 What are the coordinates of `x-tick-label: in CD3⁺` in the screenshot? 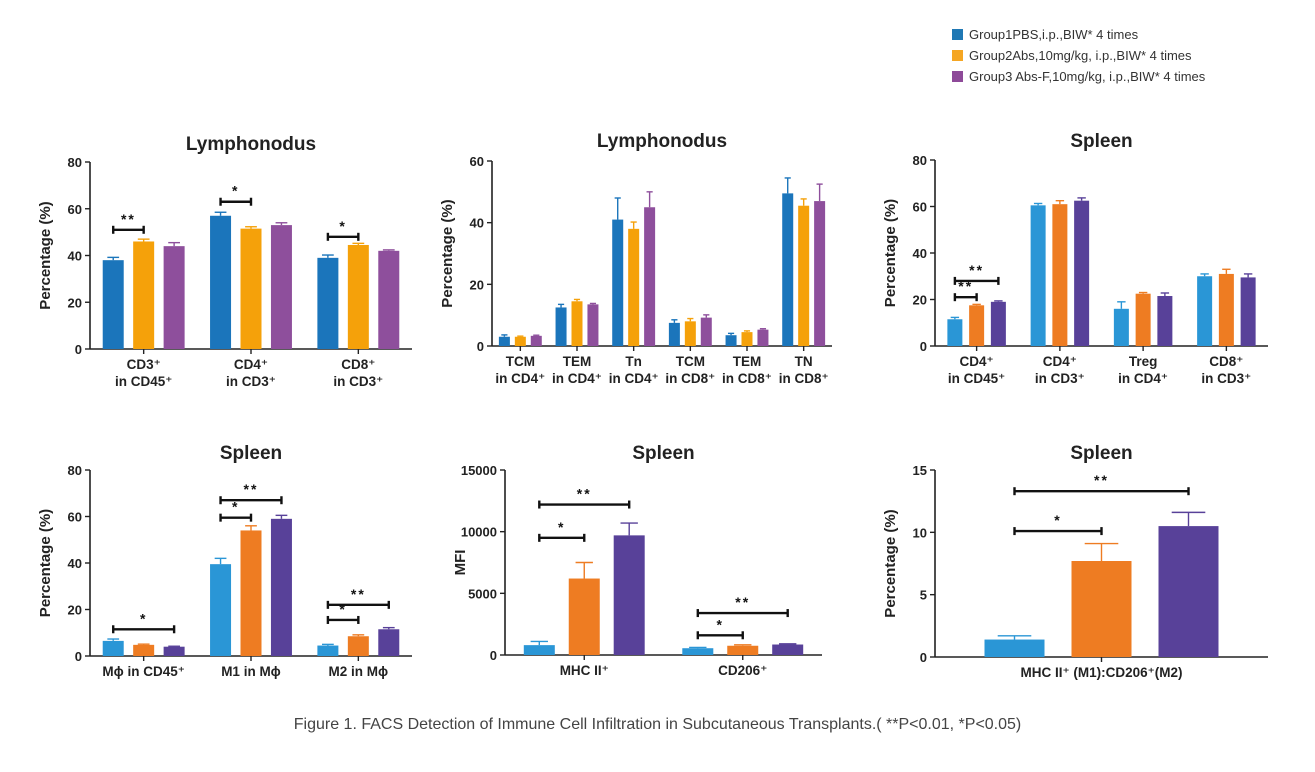 It's located at (358, 381).